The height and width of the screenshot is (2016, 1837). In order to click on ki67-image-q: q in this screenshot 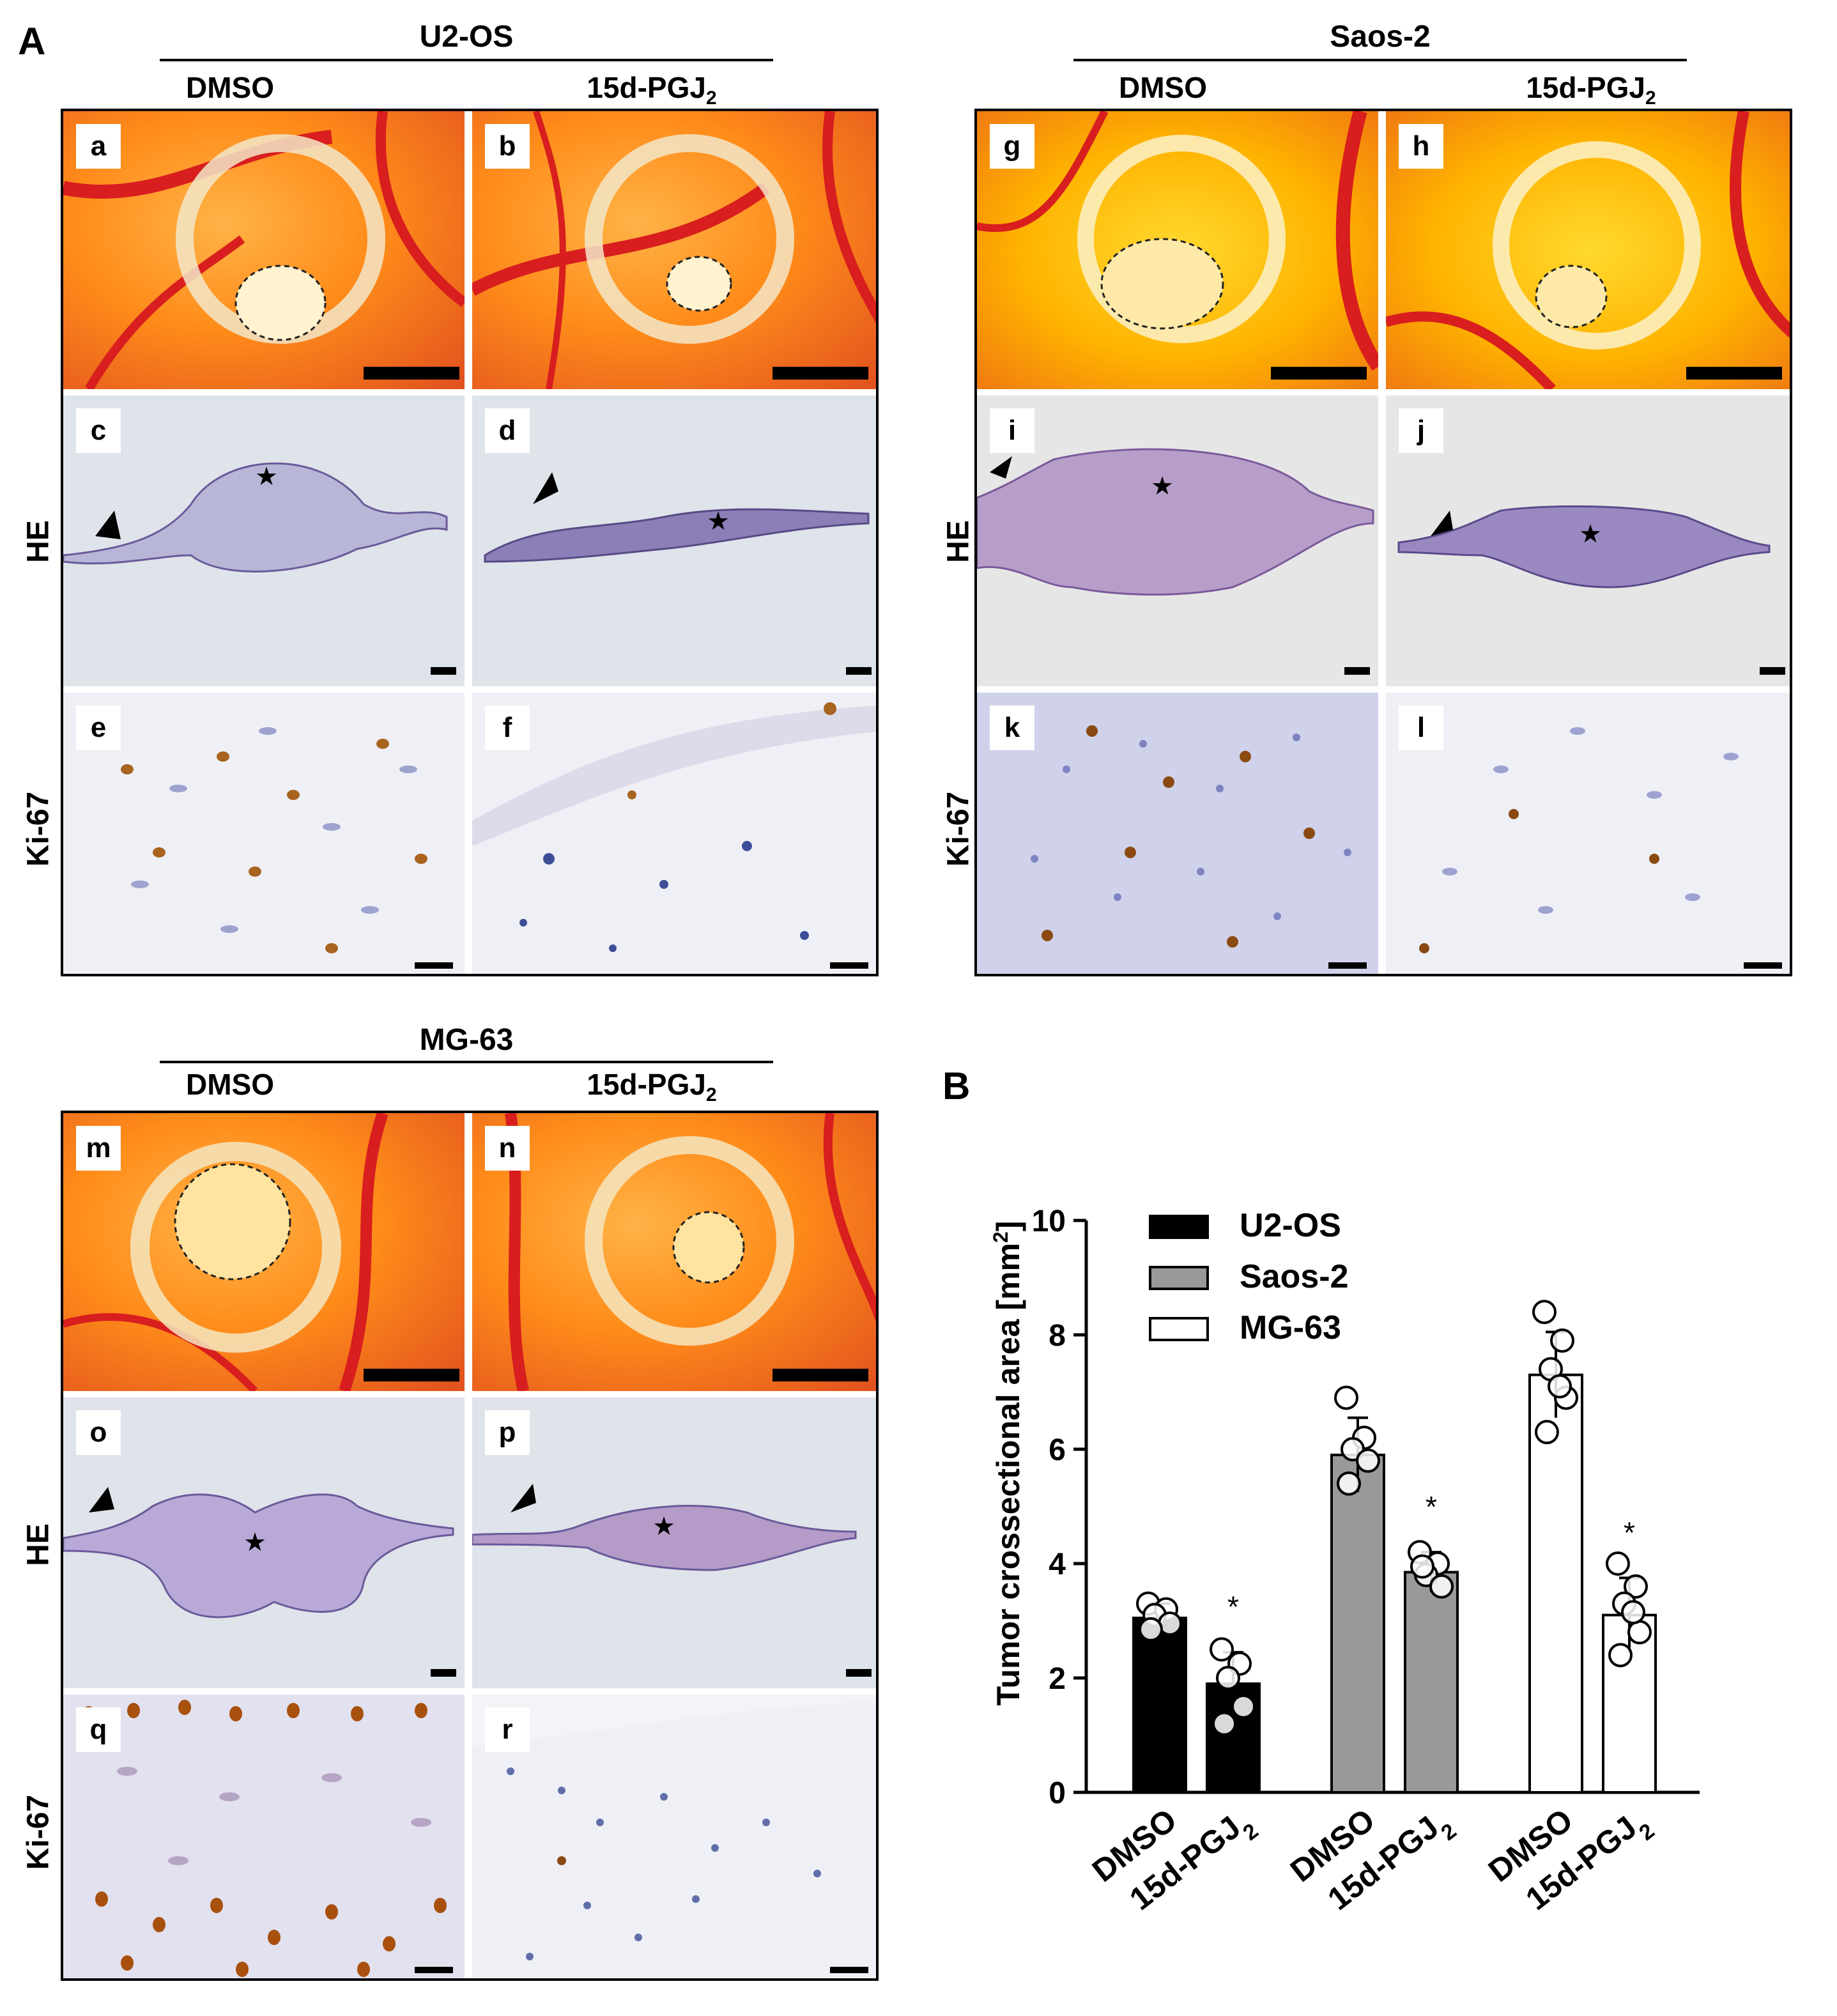, I will do `click(264, 1837)`.